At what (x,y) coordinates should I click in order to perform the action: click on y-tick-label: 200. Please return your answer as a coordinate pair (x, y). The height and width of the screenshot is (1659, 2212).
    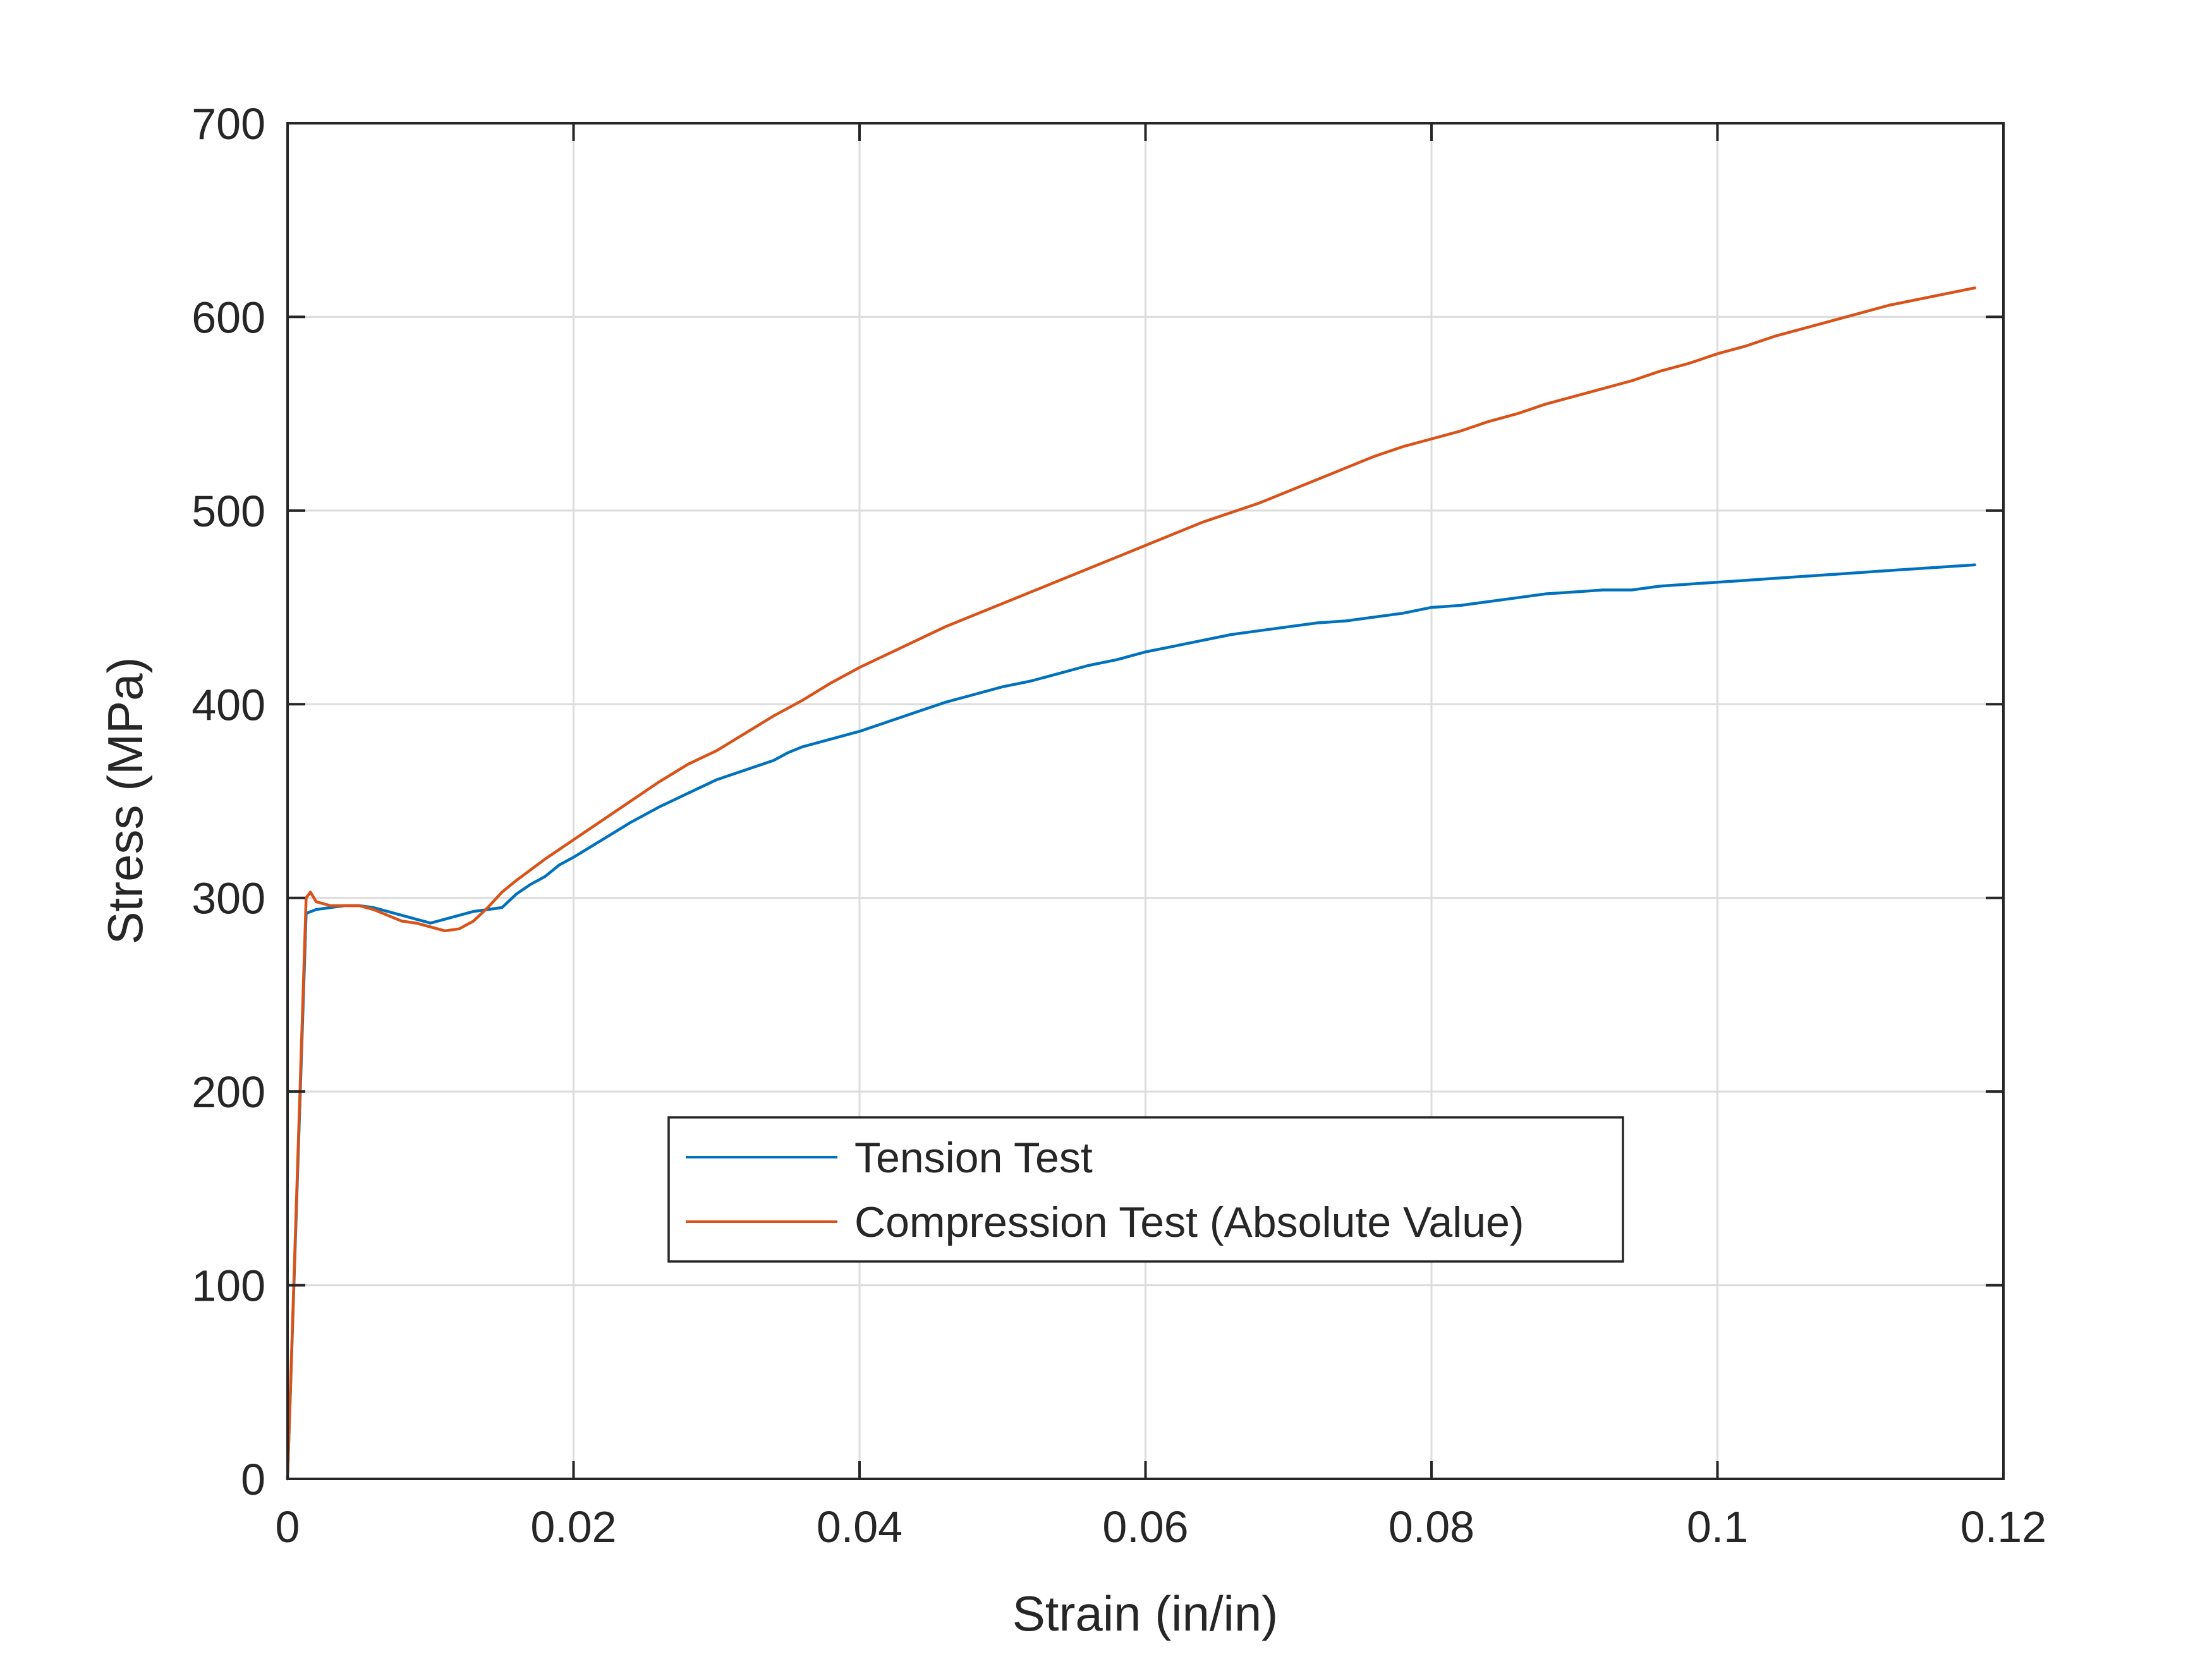
    Looking at the image, I should click on (228, 1092).